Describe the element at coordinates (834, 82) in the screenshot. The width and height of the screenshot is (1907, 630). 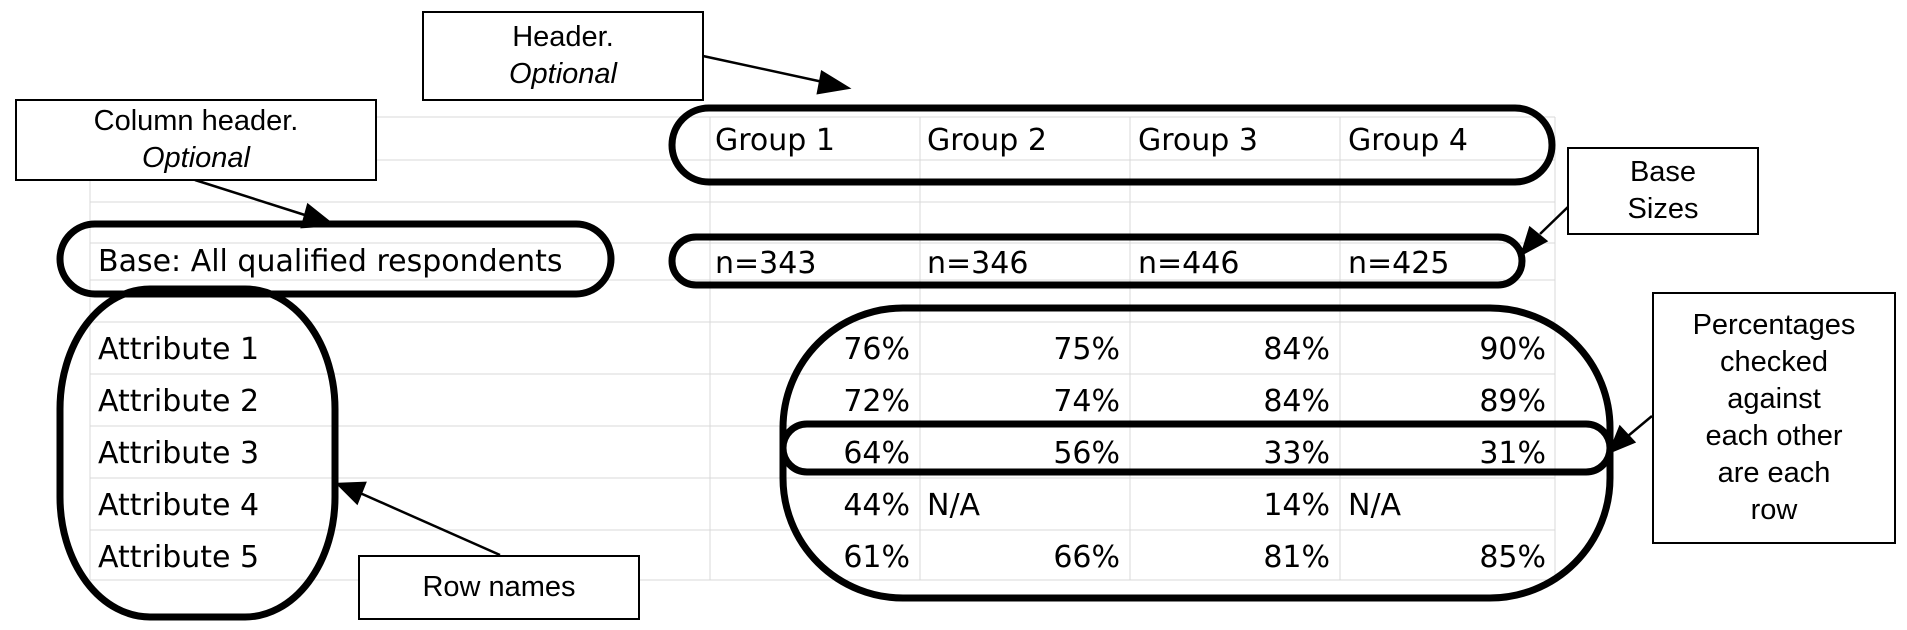
I see `arrow-header-head` at that location.